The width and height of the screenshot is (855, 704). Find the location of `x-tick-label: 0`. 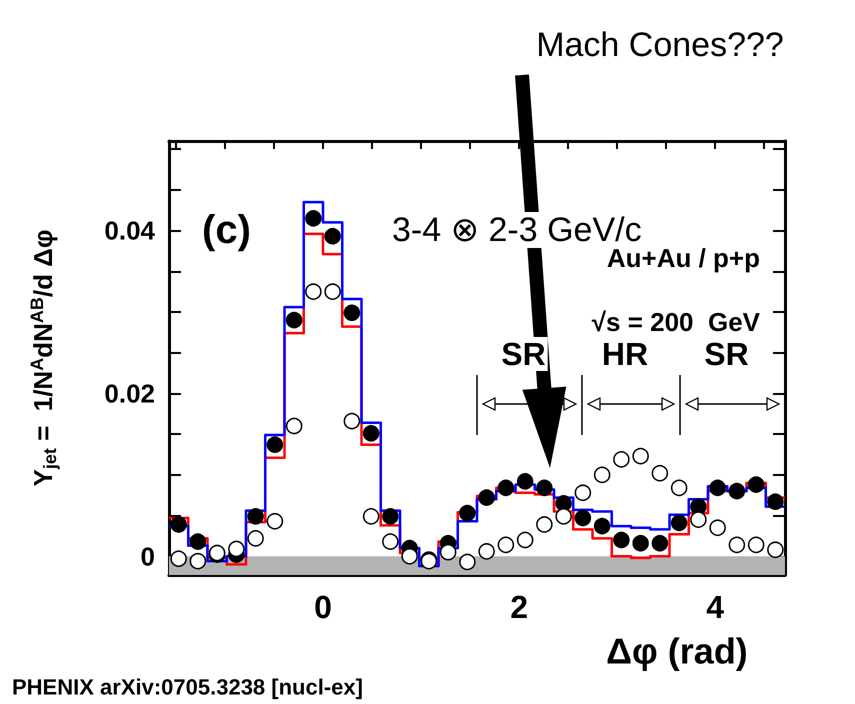

x-tick-label: 0 is located at coordinates (323, 607).